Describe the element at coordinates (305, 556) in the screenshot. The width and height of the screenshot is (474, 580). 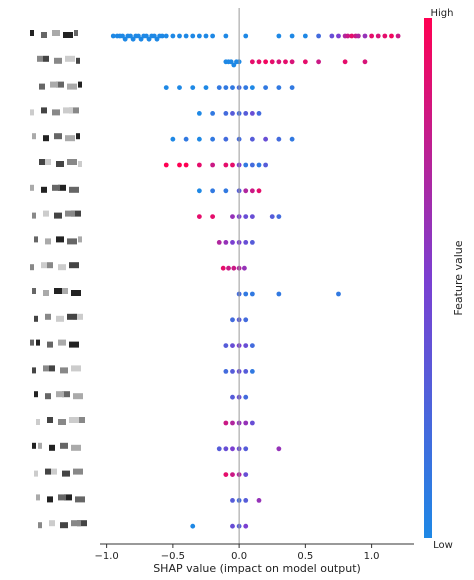
I see `x-tick-label: 0.5` at that location.